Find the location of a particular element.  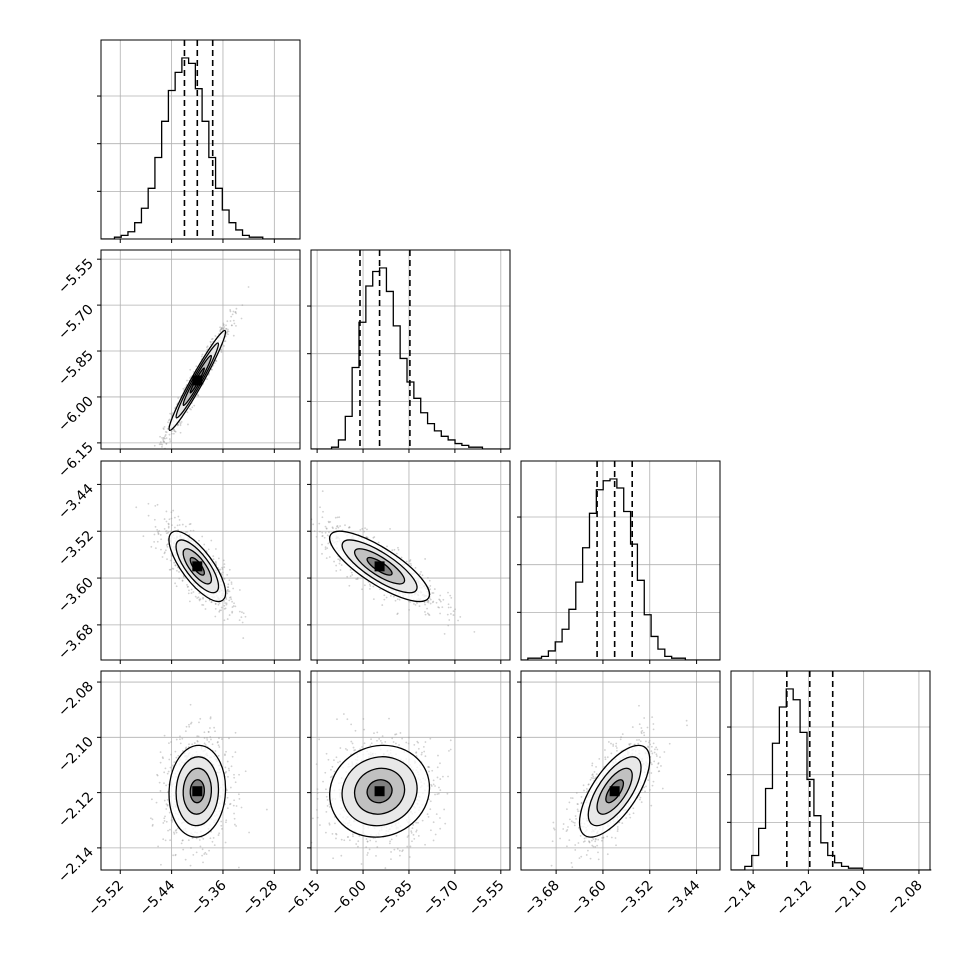

panel-4-3: −3.68−3.60−3.52−3.44 is located at coordinates (618, 795).